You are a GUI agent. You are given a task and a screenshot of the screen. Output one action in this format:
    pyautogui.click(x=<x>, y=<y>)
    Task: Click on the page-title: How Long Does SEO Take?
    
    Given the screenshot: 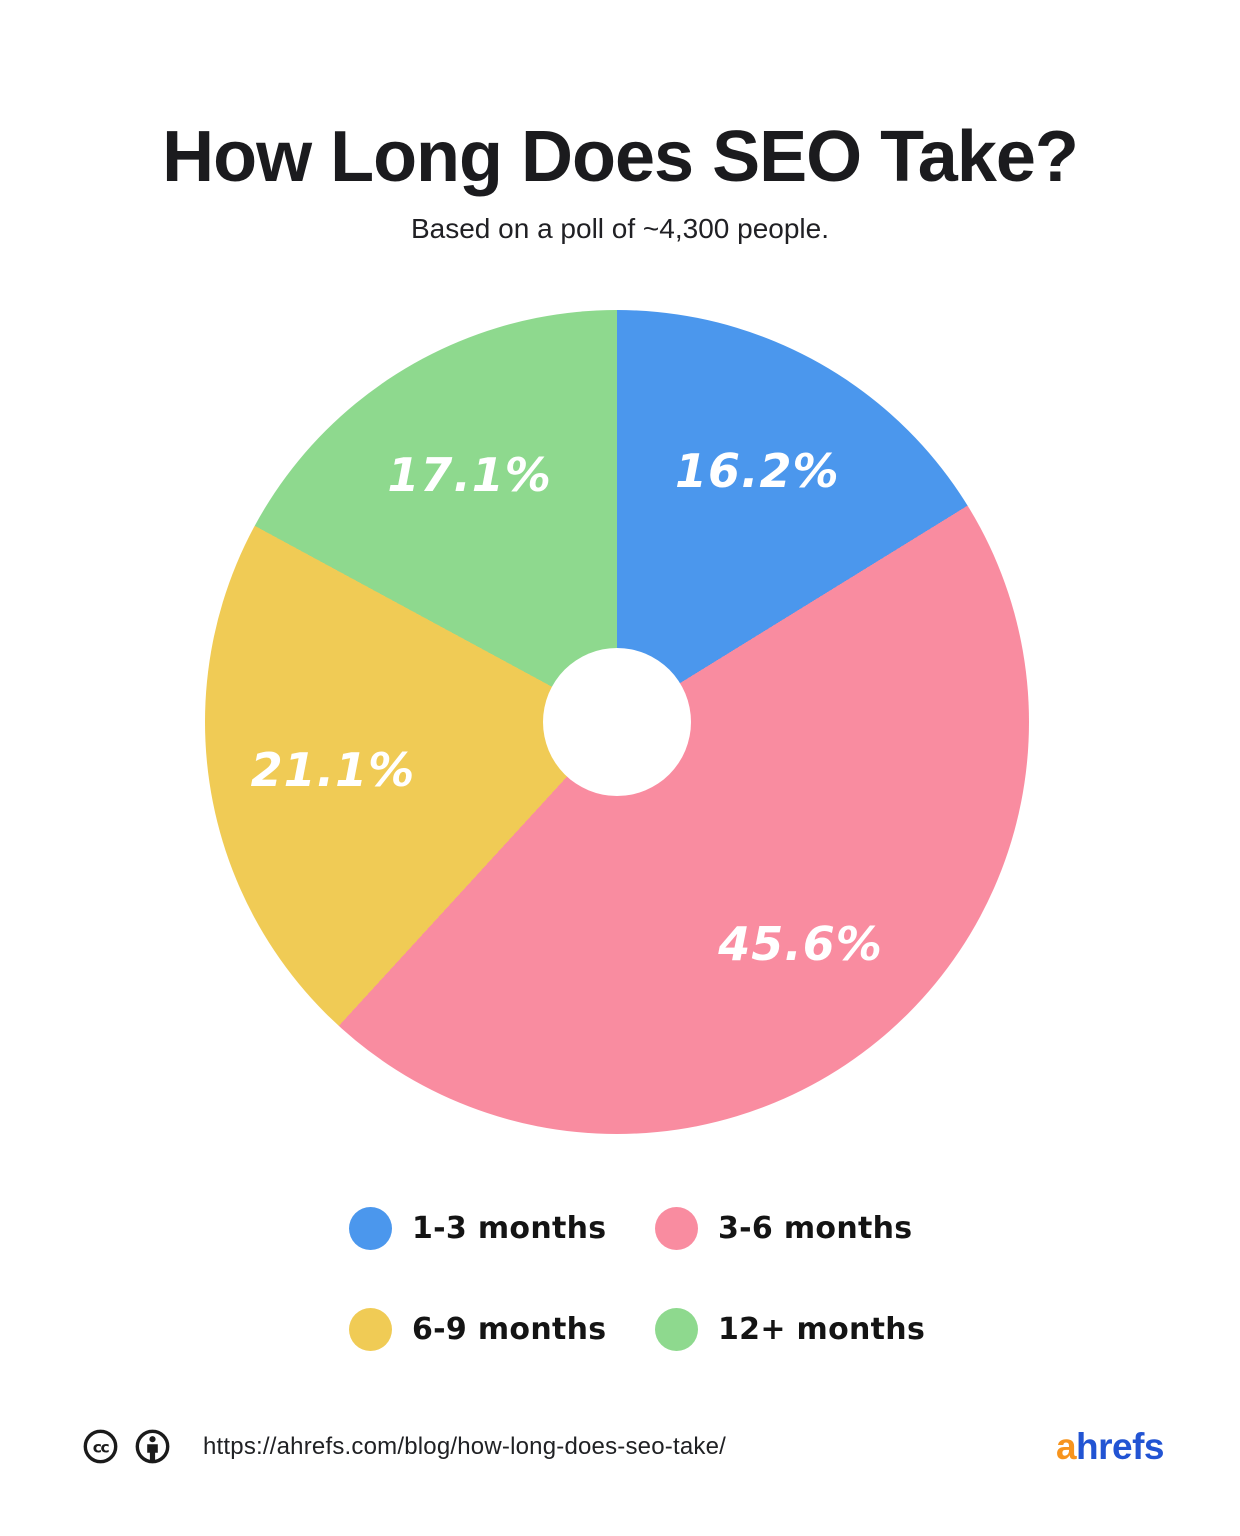 What is the action you would take?
    pyautogui.click(x=620, y=157)
    